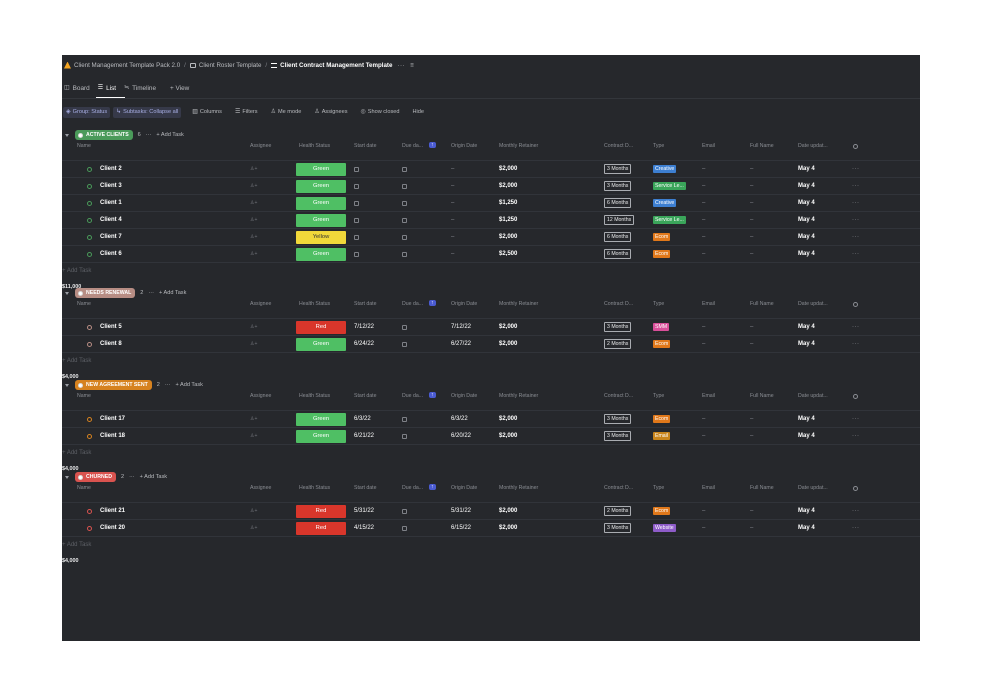 This screenshot has width=988, height=694. I want to click on task-name: Client 5, so click(111, 327).